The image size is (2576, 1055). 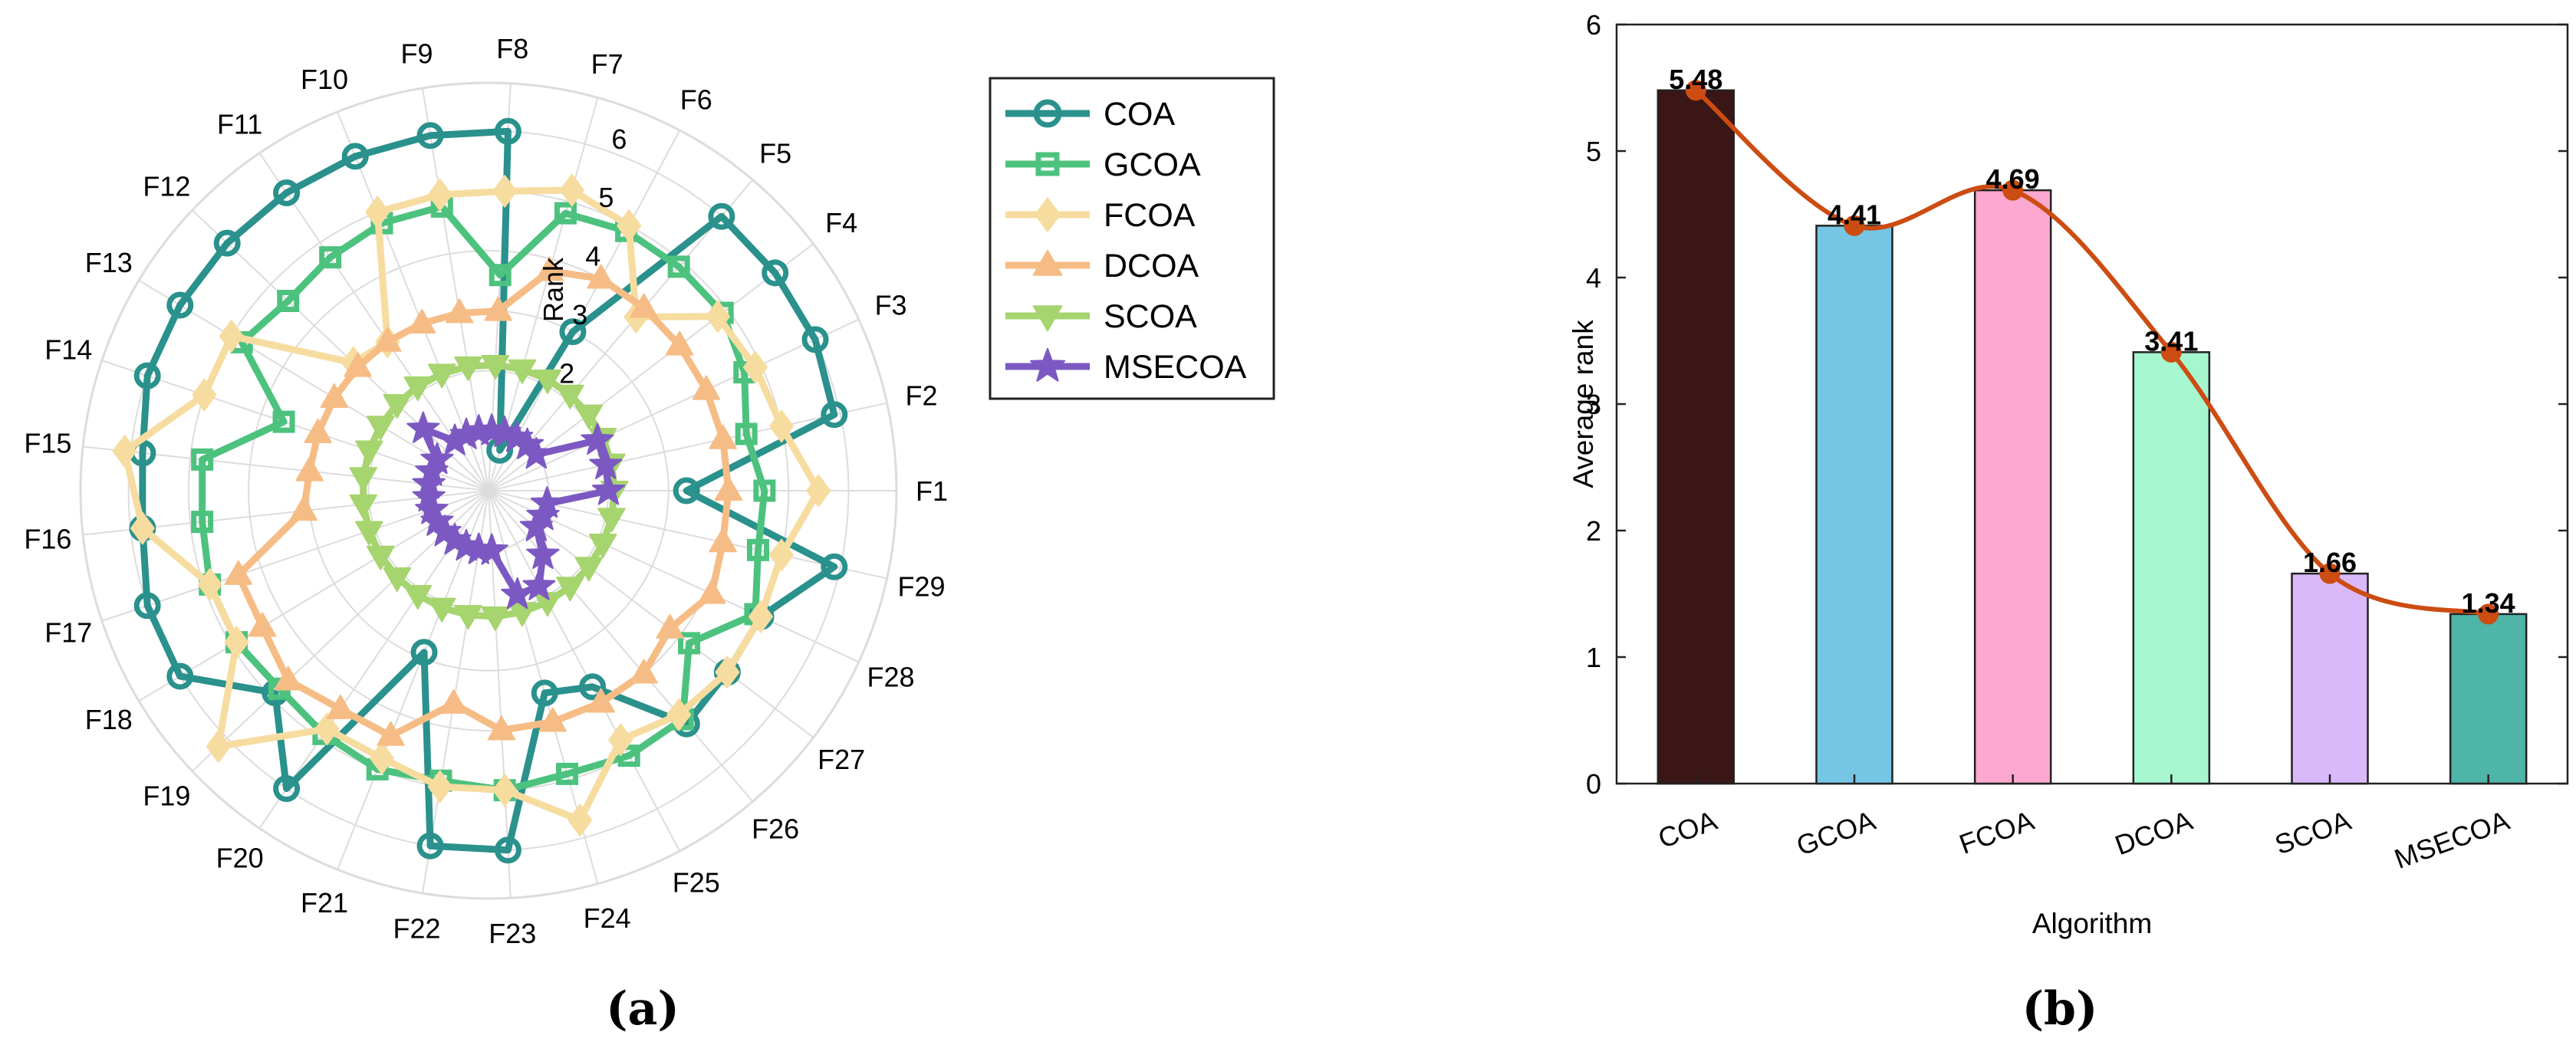 I want to click on bar-dcoa, so click(x=2171, y=568).